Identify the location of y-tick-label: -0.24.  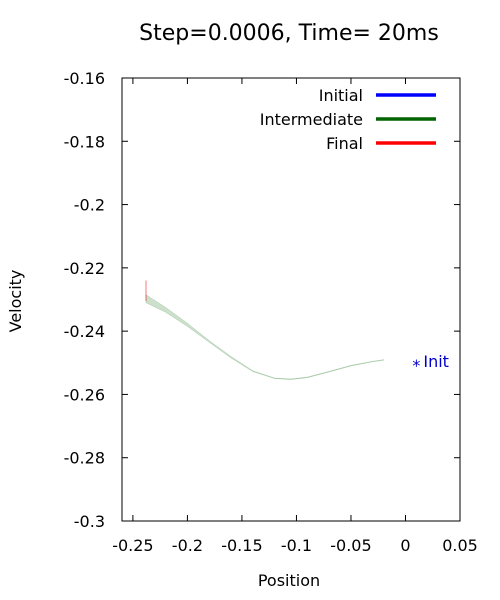
(84, 331).